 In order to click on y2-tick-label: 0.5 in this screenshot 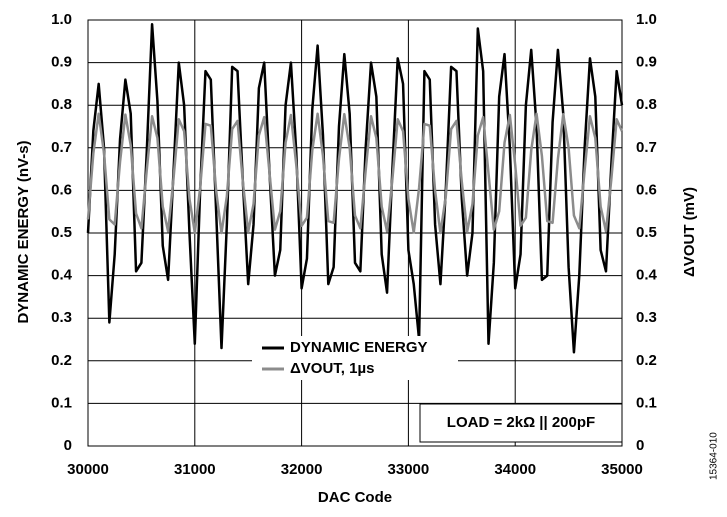, I will do `click(646, 232)`.